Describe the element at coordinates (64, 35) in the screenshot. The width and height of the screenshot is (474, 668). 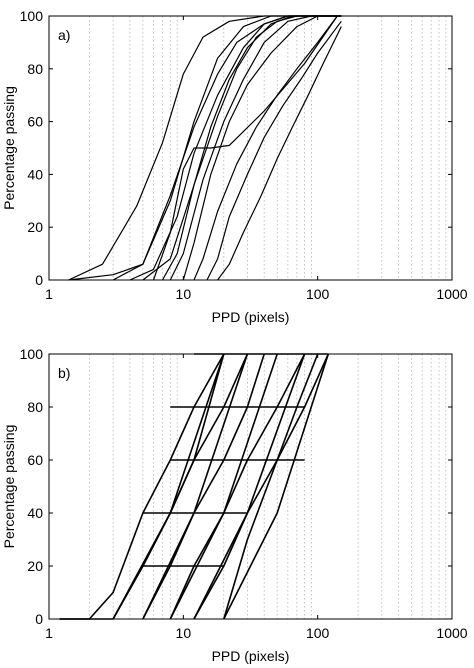
I see `panel-a-label: a)` at that location.